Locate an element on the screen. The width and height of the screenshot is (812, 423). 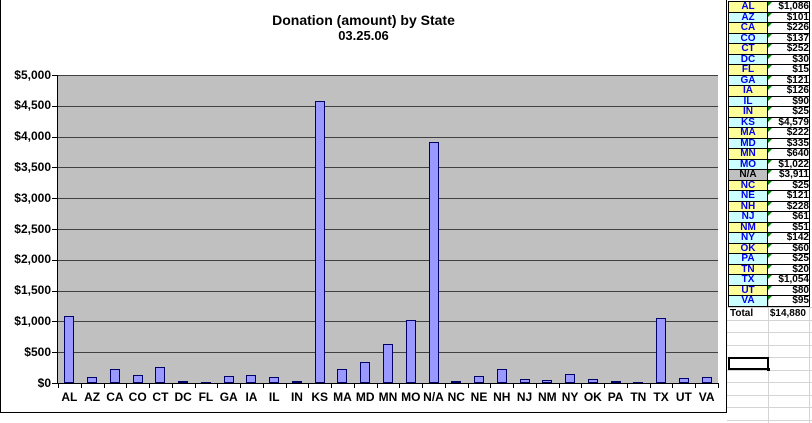
state-cell: IA is located at coordinates (748, 91).